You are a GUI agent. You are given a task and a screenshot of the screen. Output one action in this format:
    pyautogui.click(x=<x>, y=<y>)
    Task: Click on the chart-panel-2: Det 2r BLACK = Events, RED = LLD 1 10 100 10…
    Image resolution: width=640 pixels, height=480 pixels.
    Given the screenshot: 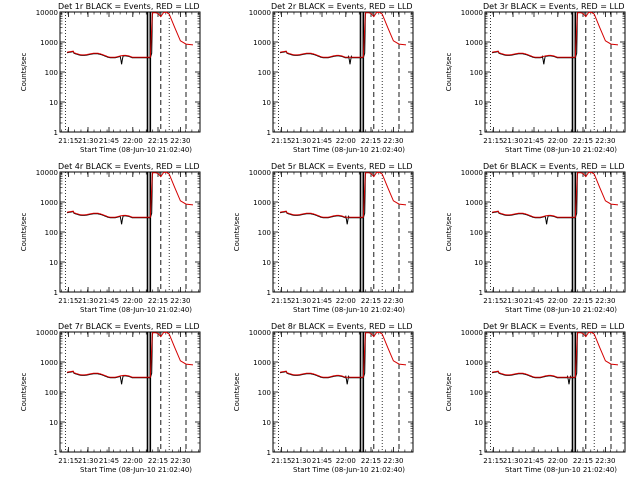 What is the action you would take?
    pyautogui.click(x=331, y=78)
    